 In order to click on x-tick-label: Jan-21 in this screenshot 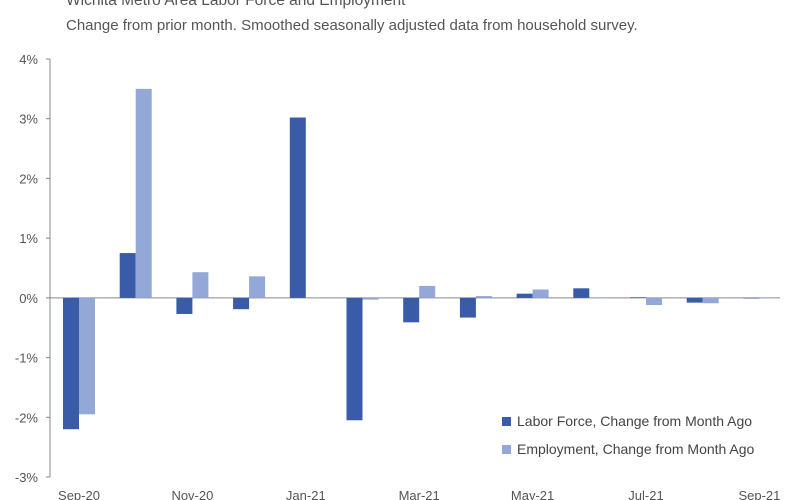, I will do `click(306, 494)`.